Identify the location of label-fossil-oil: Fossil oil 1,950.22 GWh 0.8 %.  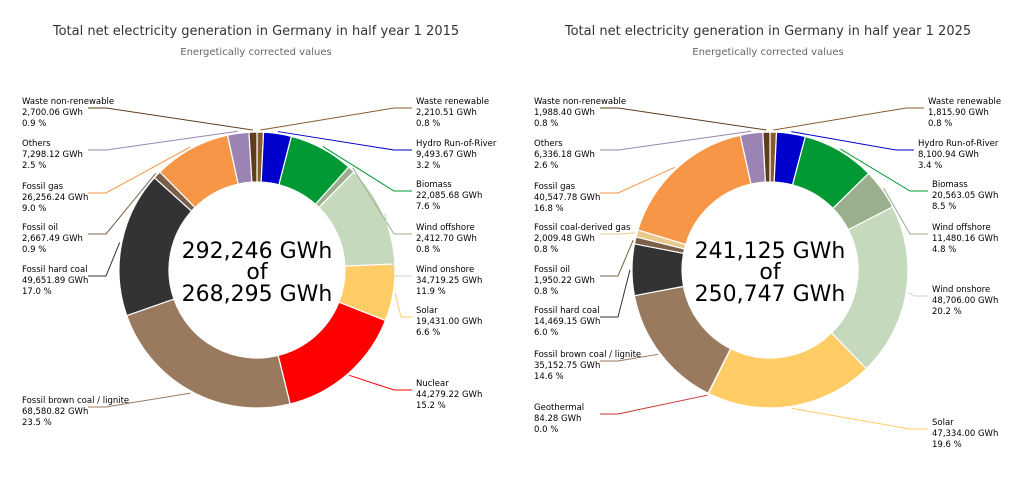
(564, 281).